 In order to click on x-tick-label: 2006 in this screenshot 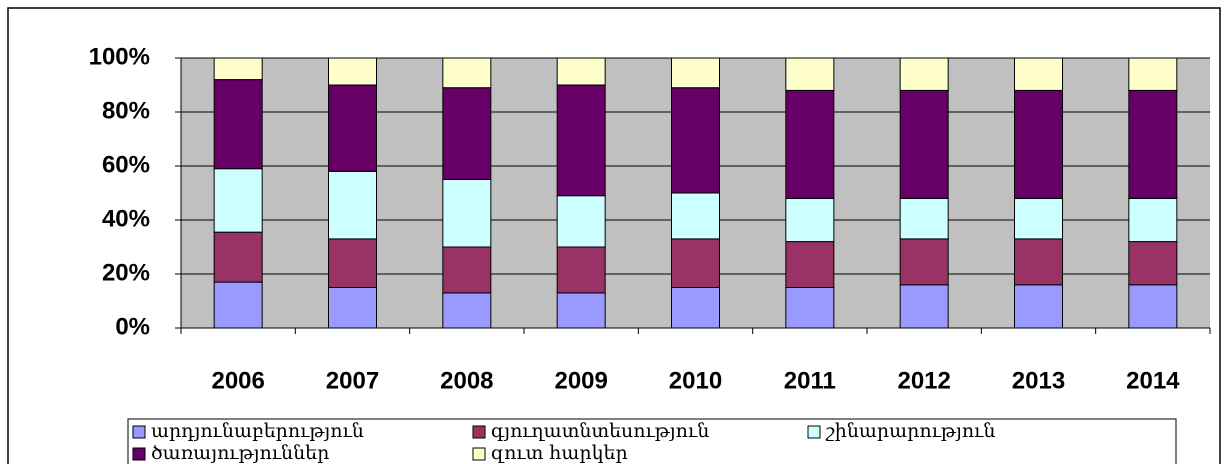, I will do `click(237, 380)`.